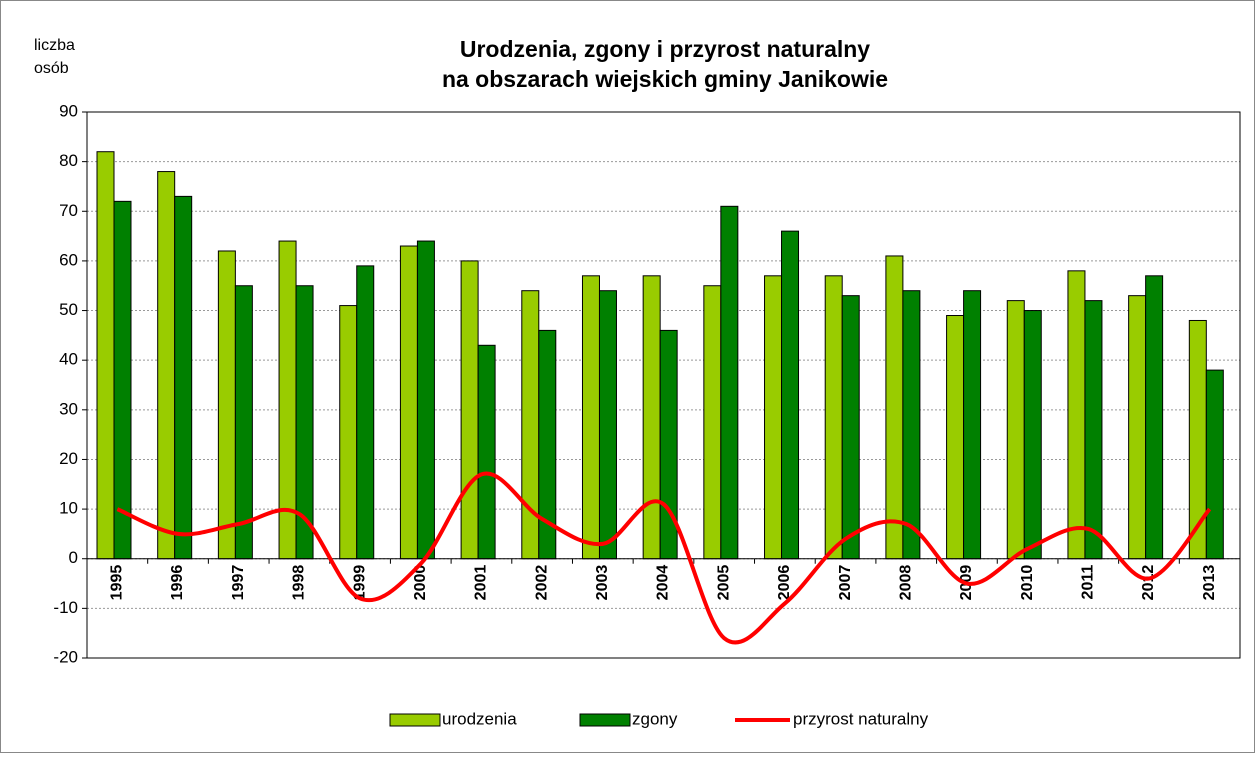  What do you see at coordinates (65, 607) in the screenshot?
I see `y-tick-label: -10` at bounding box center [65, 607].